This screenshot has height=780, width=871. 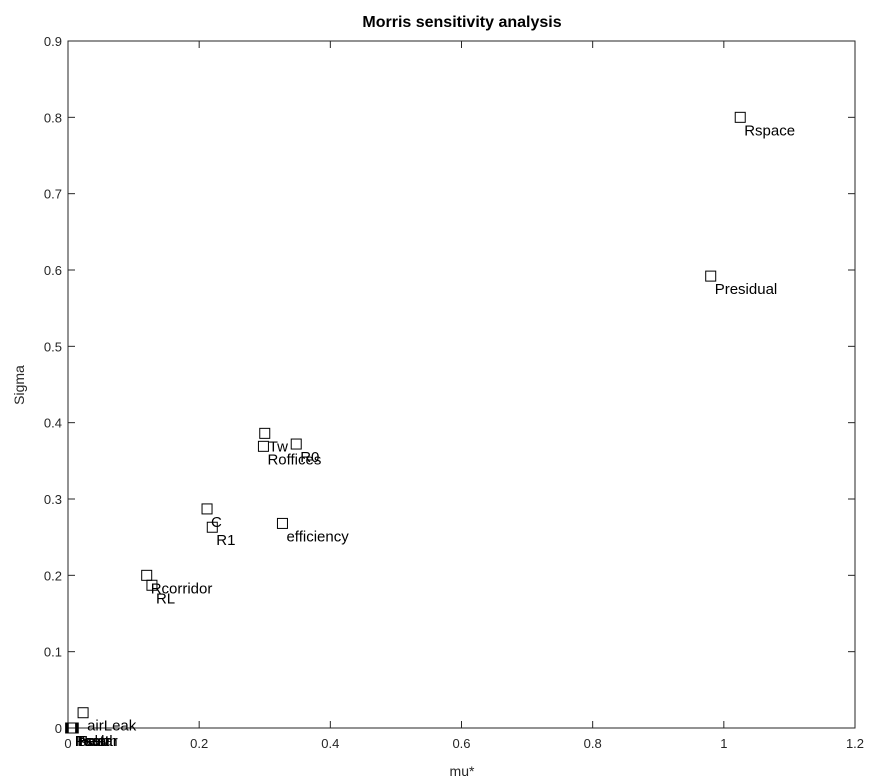 I want to click on y-tick-label: 0.2, so click(x=53, y=575).